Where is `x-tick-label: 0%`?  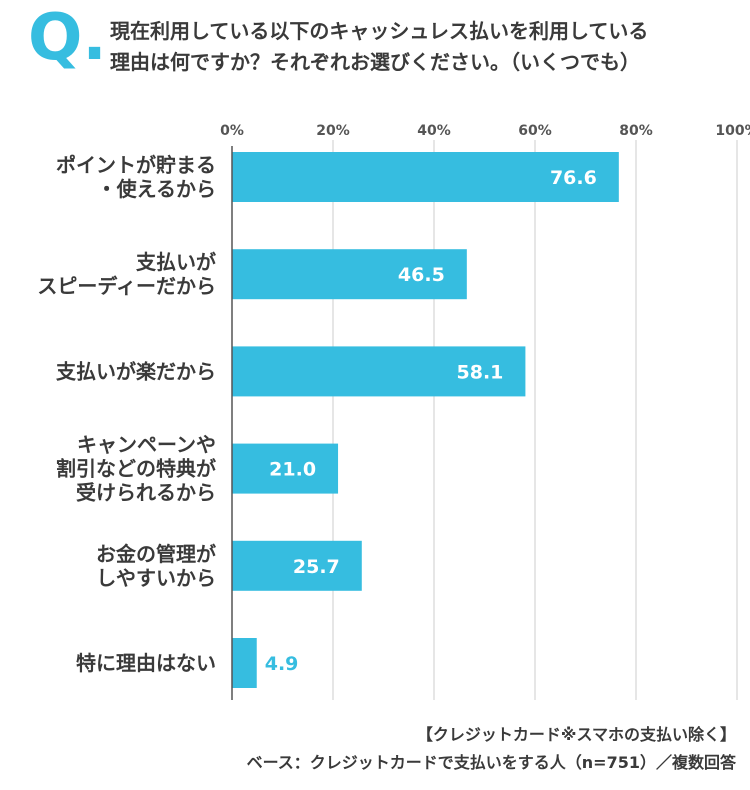
x-tick-label: 0% is located at coordinates (232, 131).